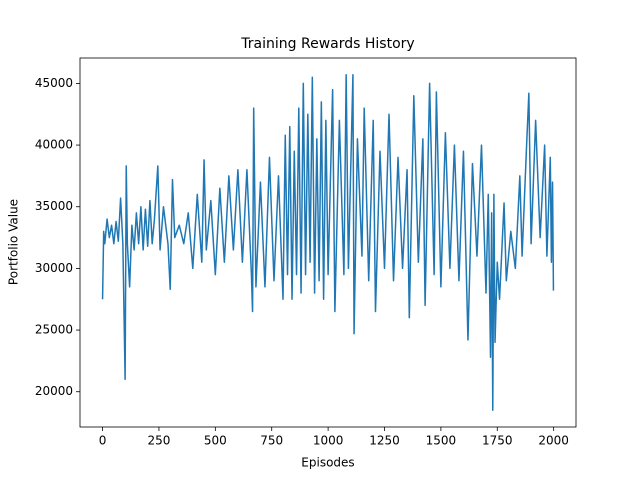 This screenshot has height=484, width=640. I want to click on y-tick-label: 25000, so click(54, 330).